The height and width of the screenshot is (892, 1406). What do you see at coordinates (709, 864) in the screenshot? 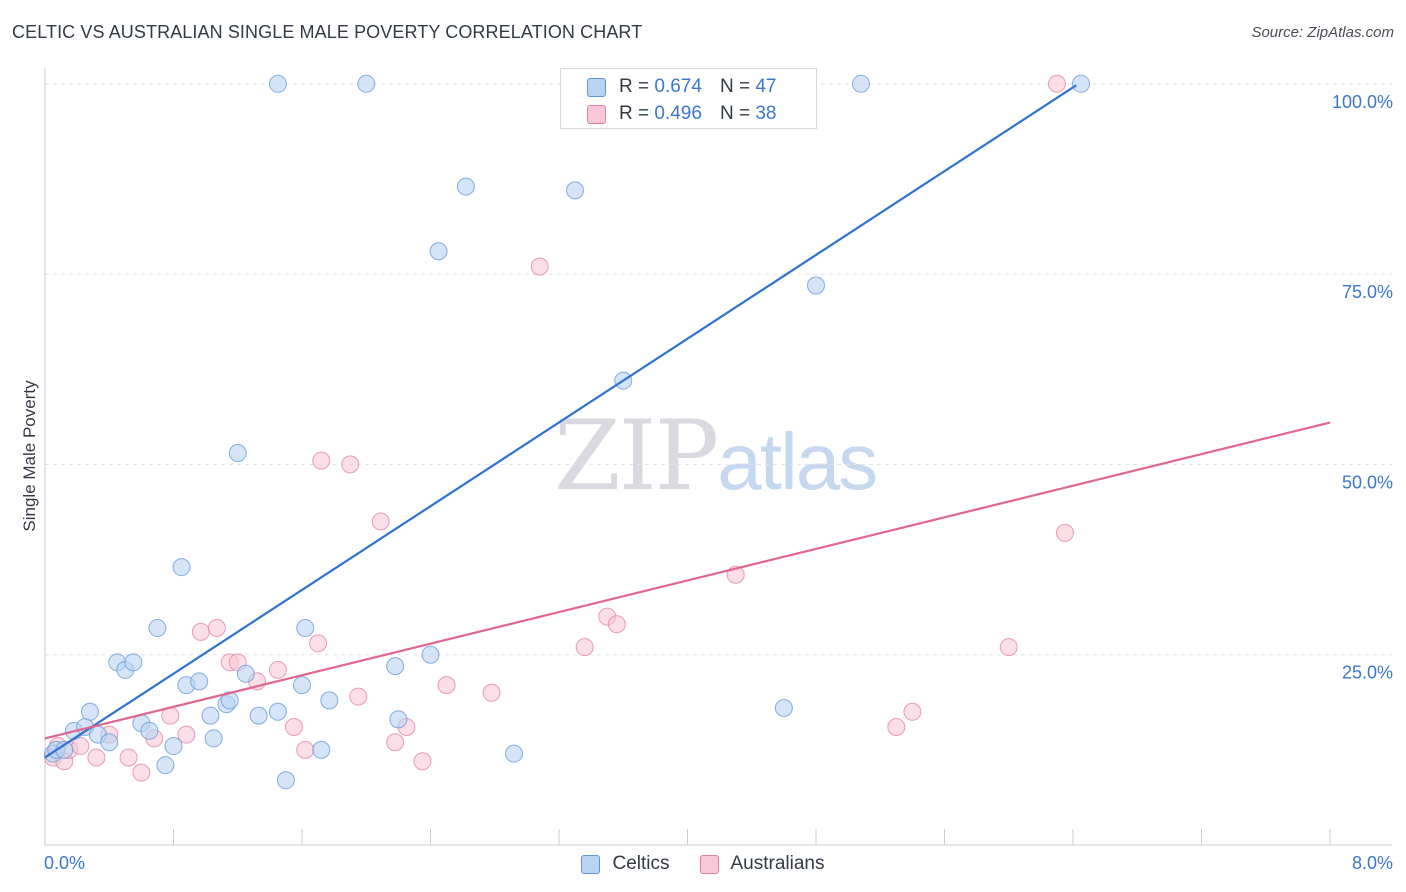
I see `series-swatch-australians` at bounding box center [709, 864].